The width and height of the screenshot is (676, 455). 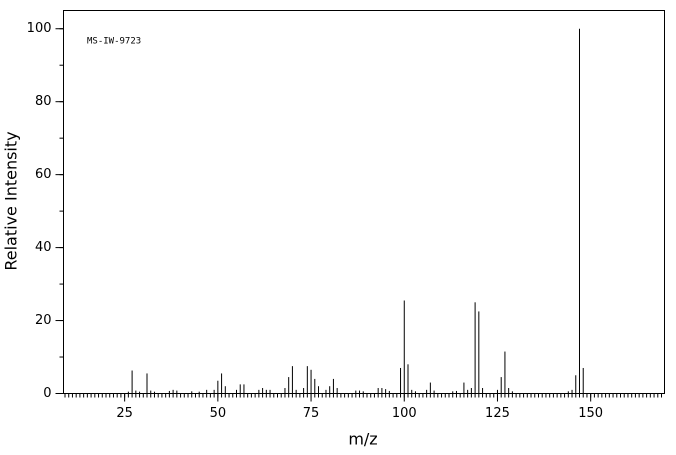 I want to click on y-tick-label: 60, so click(x=43, y=174).